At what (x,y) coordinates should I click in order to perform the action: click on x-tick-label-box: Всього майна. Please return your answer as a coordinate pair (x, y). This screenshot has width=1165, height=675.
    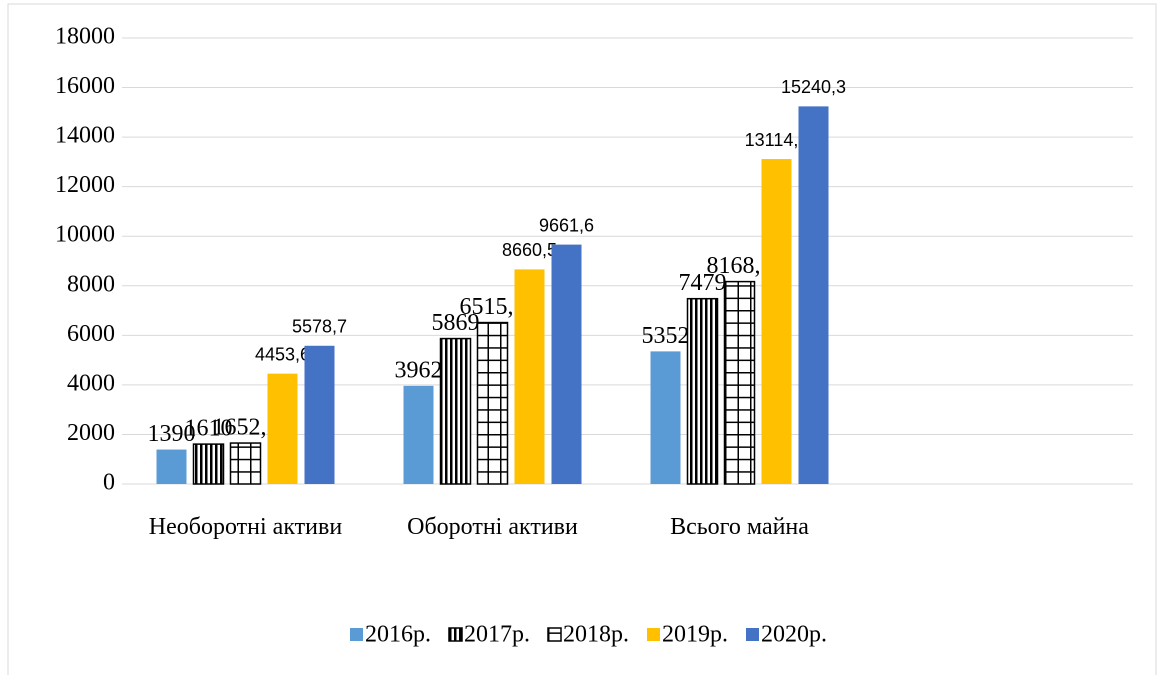
    Looking at the image, I should click on (739, 527).